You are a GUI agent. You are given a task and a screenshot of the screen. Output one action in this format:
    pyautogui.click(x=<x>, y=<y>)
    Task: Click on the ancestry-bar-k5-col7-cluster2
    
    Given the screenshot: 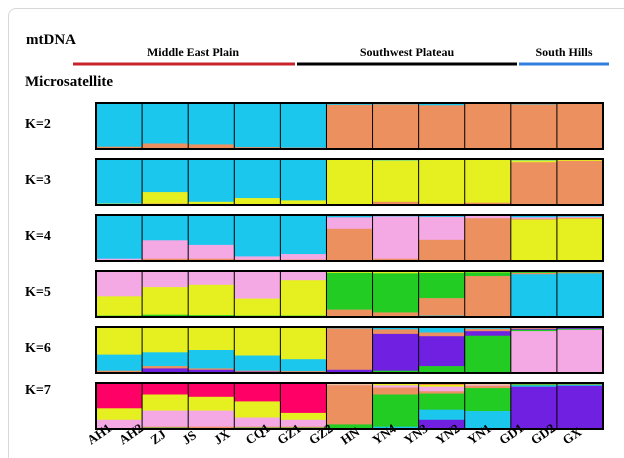 What is the action you would take?
    pyautogui.click(x=442, y=272)
    